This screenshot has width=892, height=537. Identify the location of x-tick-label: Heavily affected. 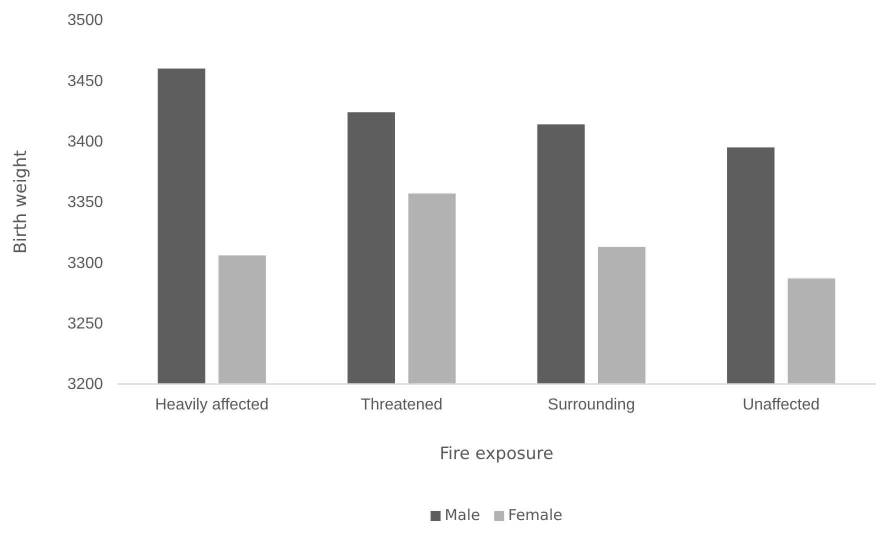
(212, 405).